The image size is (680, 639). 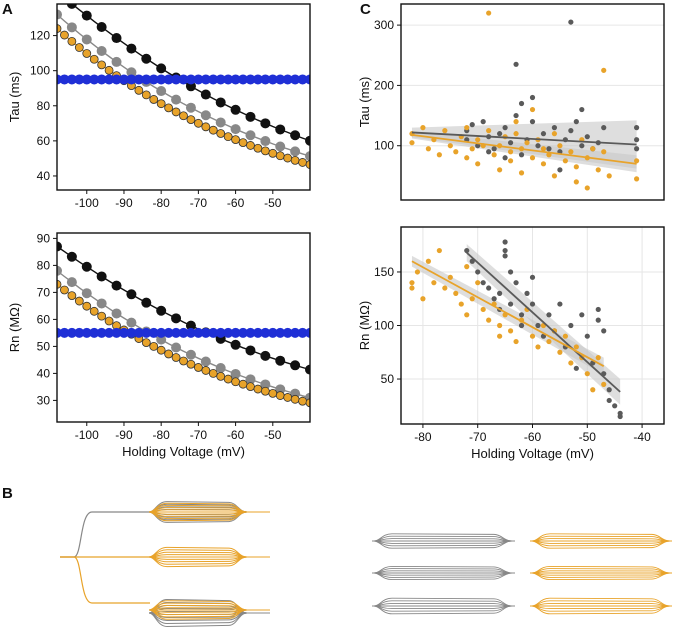 I want to click on C_tau-plot-bg, so click(x=532, y=102).